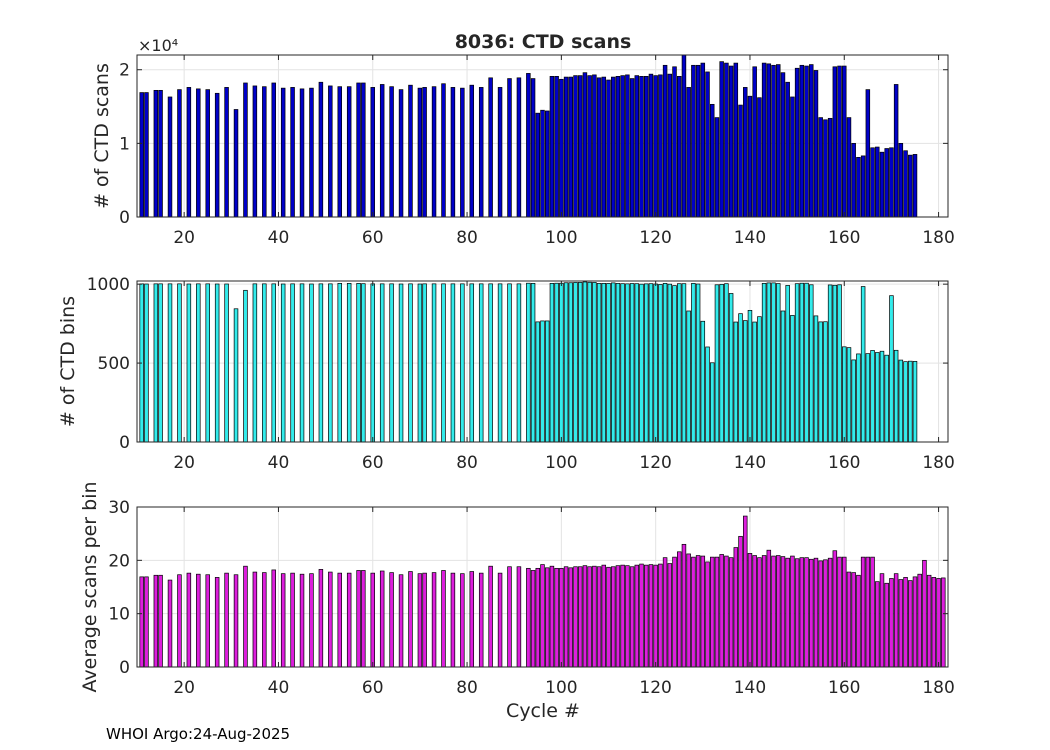 This screenshot has width=1050, height=750. Describe the element at coordinates (844, 238) in the screenshot. I see `x-tick-label: 160` at that location.